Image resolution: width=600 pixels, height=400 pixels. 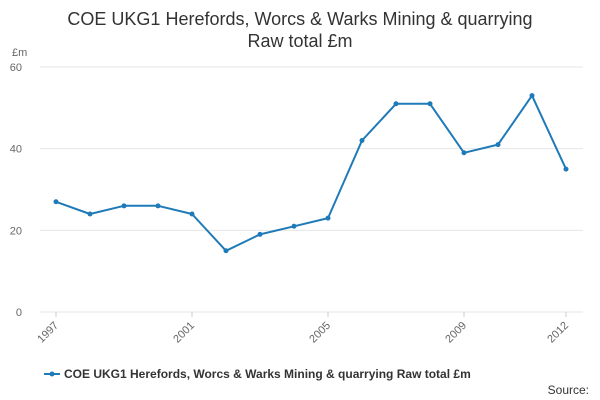 I want to click on x-tick-label: 1997, so click(x=48, y=333).